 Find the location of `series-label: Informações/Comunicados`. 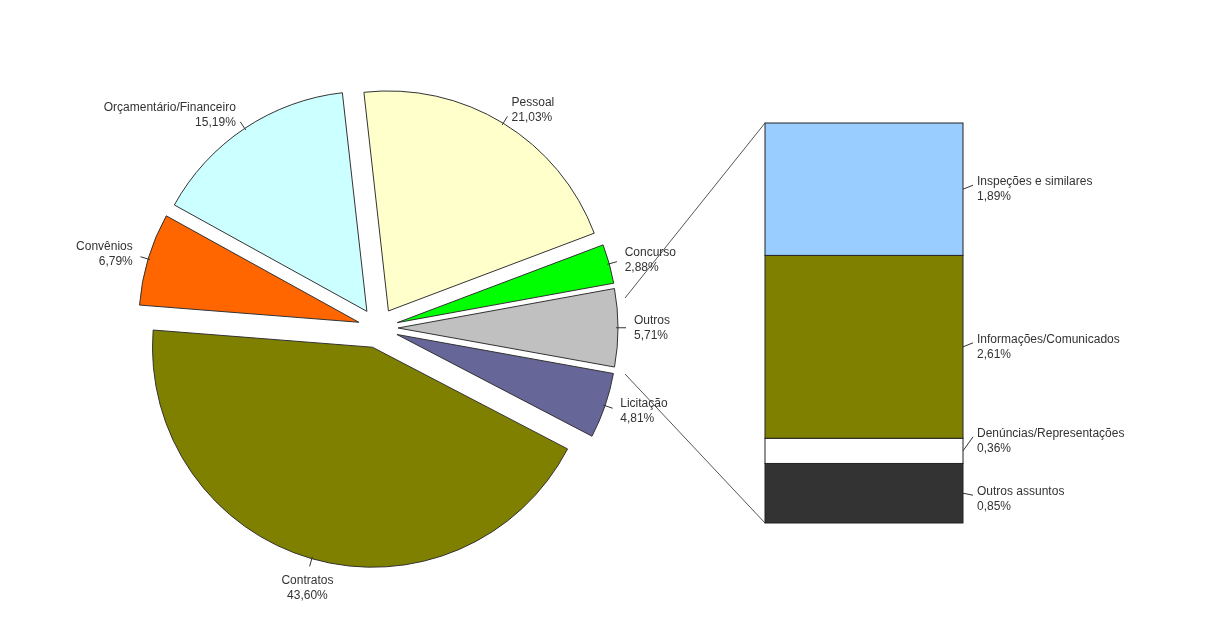

series-label: Informações/Comunicados is located at coordinates (1048, 338).